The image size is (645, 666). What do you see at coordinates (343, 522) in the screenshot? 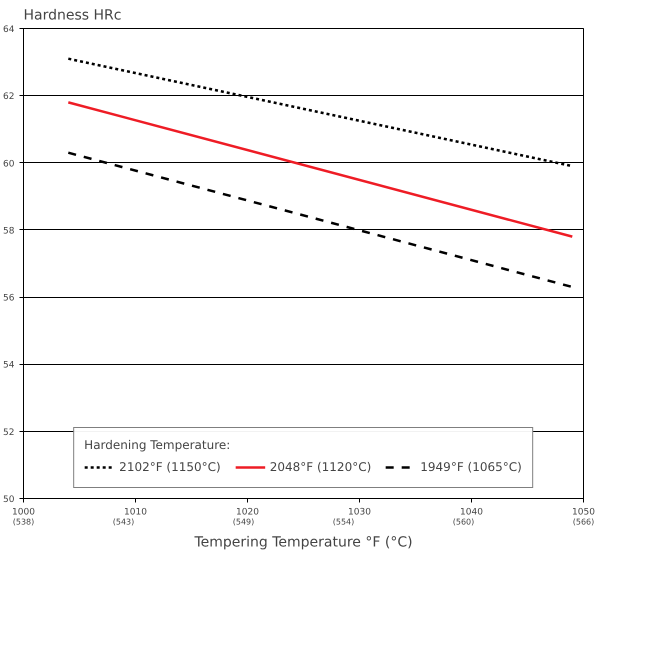
I see `x2-tick-label: (554)` at bounding box center [343, 522].